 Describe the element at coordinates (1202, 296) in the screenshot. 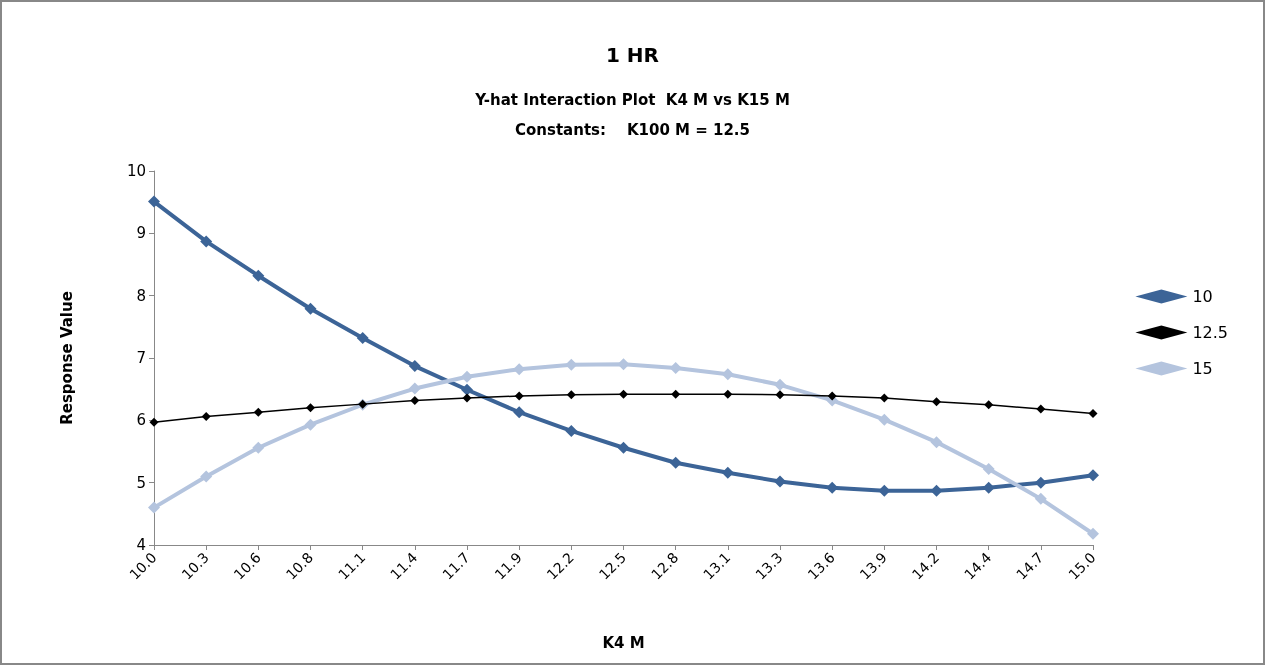

I see `legend-label: 10` at that location.